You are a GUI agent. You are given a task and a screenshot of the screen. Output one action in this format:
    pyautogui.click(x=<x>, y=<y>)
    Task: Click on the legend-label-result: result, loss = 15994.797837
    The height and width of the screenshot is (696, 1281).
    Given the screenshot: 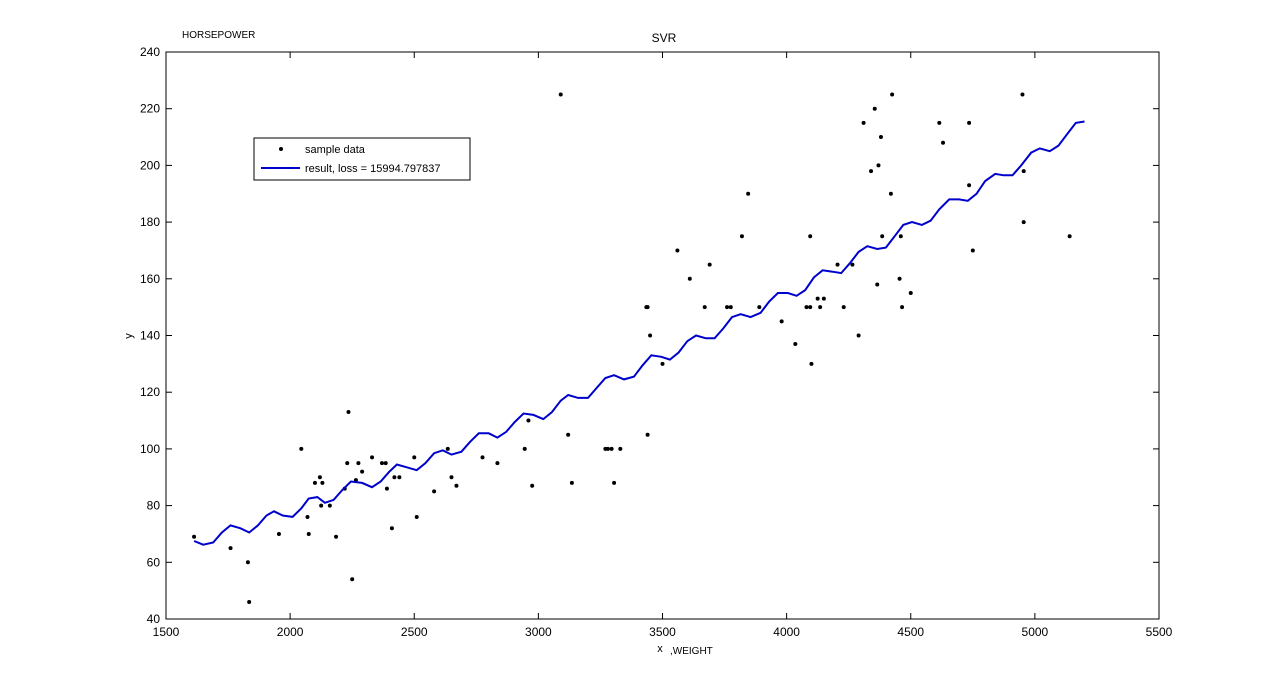 What is the action you would take?
    pyautogui.click(x=372, y=169)
    